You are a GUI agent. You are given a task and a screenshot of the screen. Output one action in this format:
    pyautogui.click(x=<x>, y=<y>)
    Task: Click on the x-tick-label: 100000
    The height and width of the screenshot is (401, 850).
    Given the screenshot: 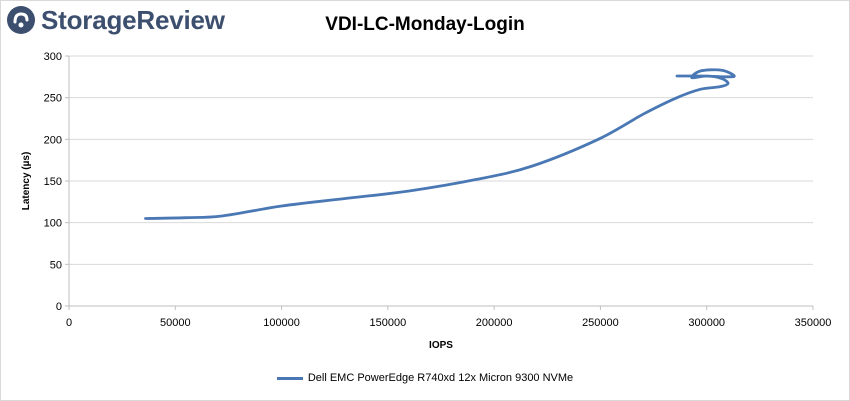 What is the action you would take?
    pyautogui.click(x=281, y=323)
    